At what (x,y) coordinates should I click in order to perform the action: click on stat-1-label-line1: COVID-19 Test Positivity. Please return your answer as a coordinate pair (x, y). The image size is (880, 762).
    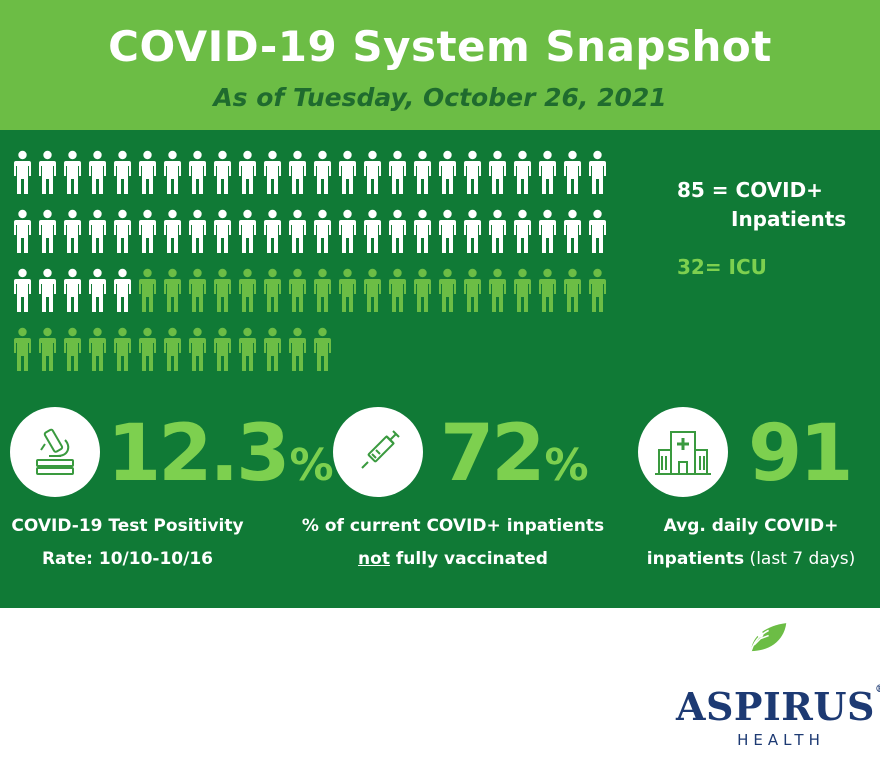
    Looking at the image, I should click on (127, 526).